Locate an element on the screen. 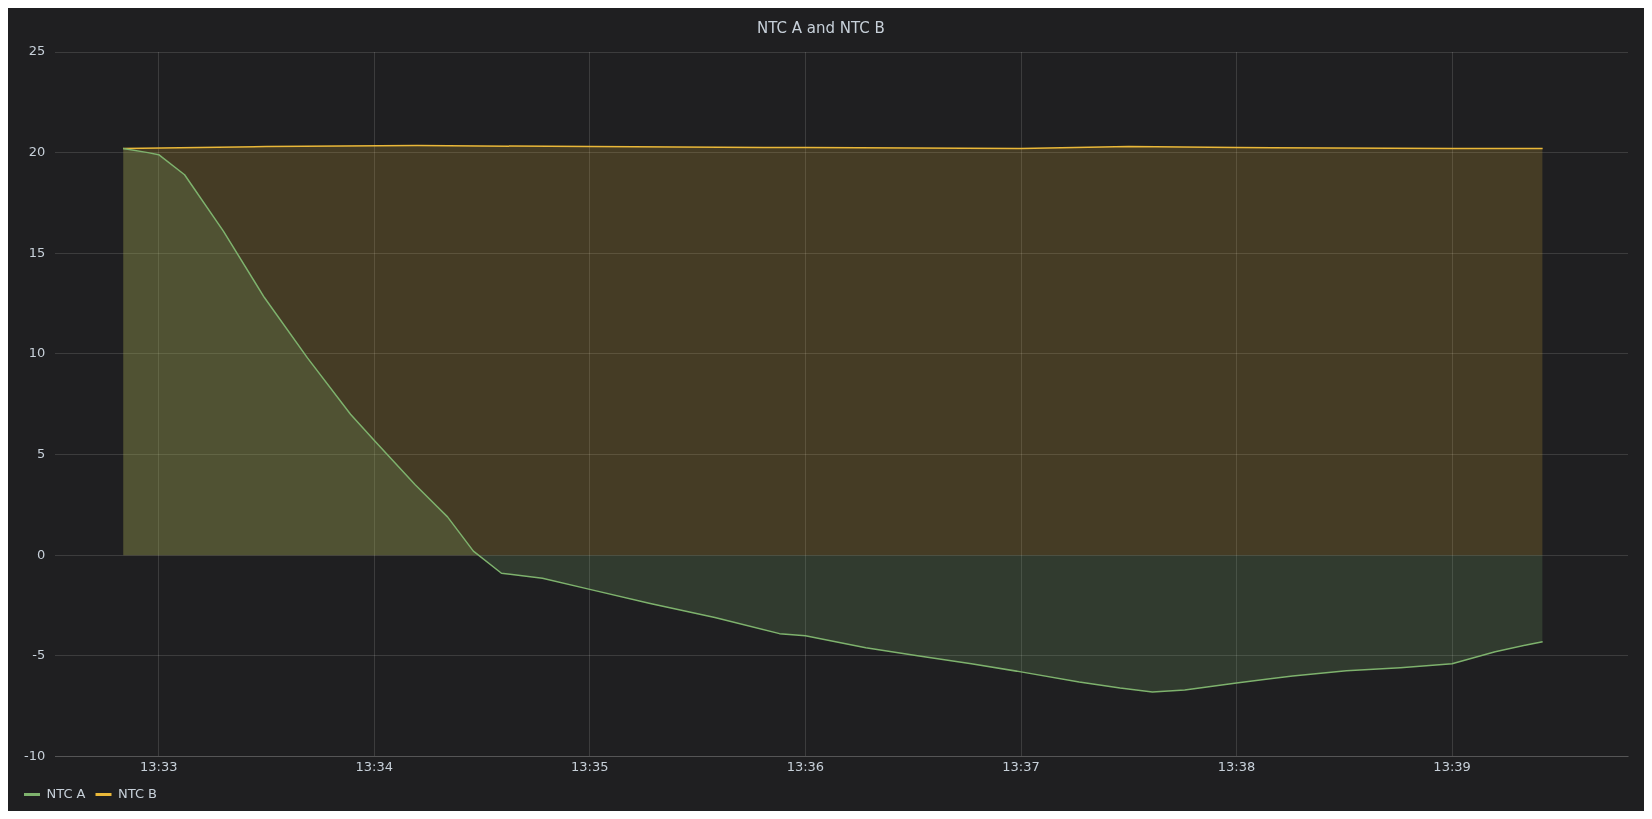 The height and width of the screenshot is (819, 1652). y-tick-label: 20 is located at coordinates (37, 151).